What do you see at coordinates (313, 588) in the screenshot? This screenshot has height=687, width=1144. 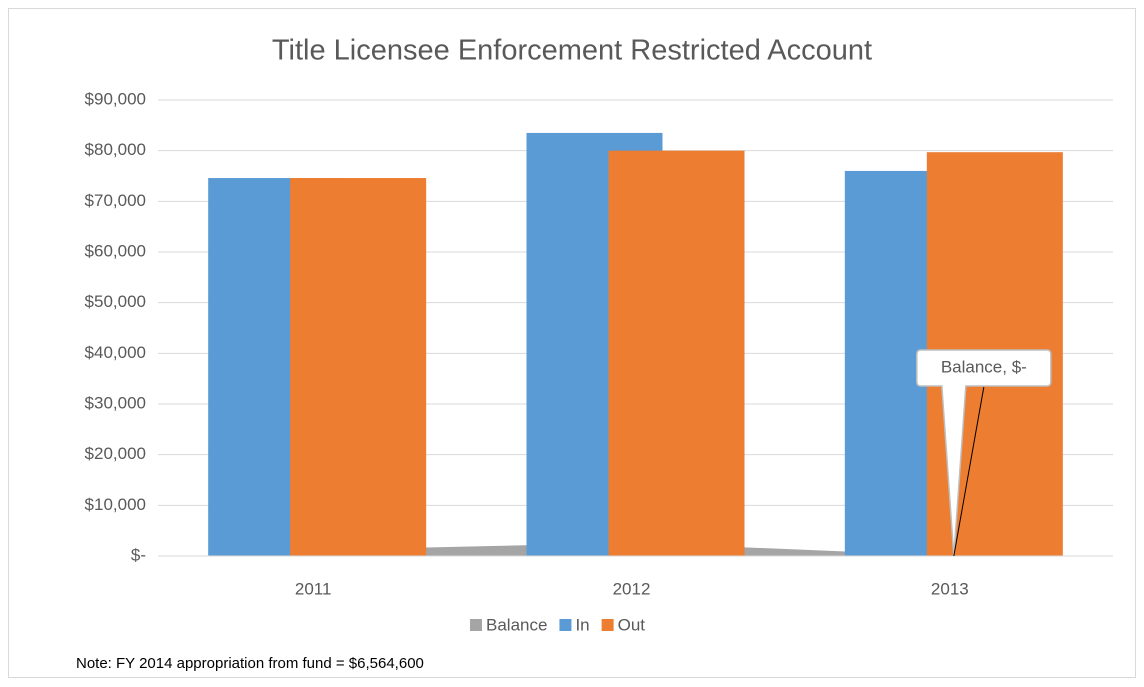 I see `x-tick-label: 2011` at bounding box center [313, 588].